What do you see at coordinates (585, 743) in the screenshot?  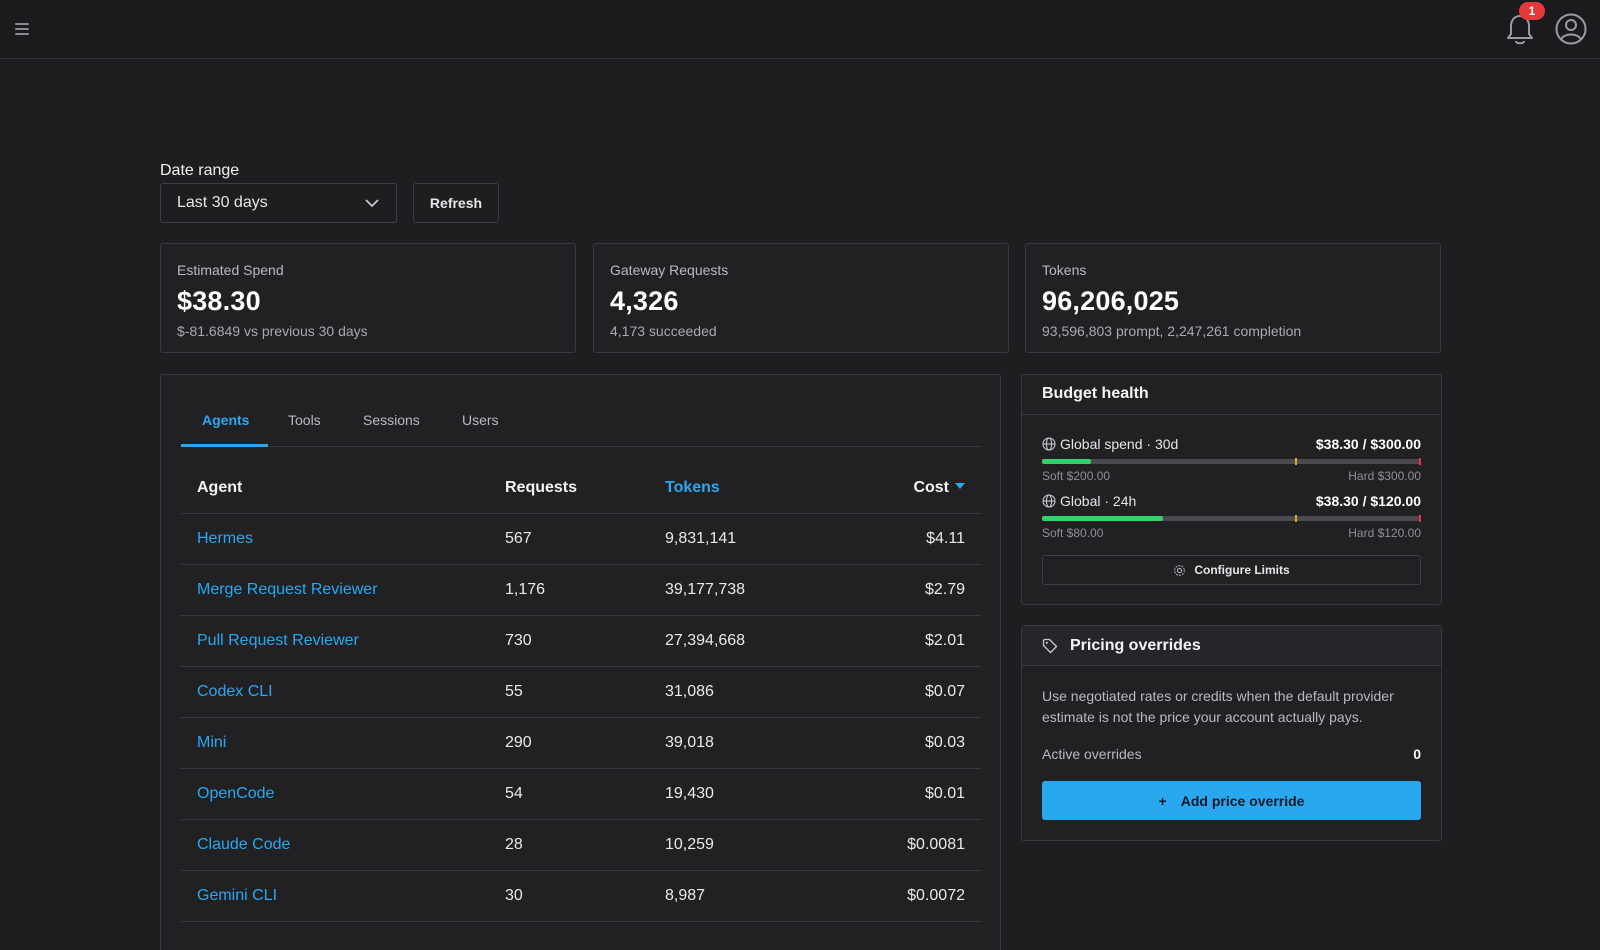 I see `requests-cell: 290` at bounding box center [585, 743].